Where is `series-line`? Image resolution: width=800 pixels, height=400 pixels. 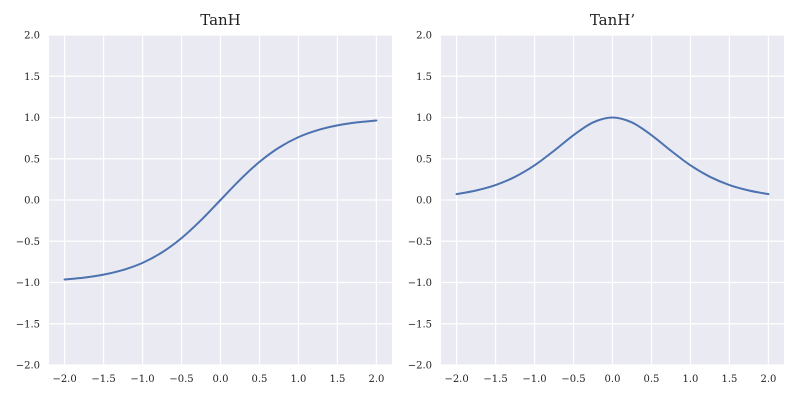
series-line is located at coordinates (612, 156).